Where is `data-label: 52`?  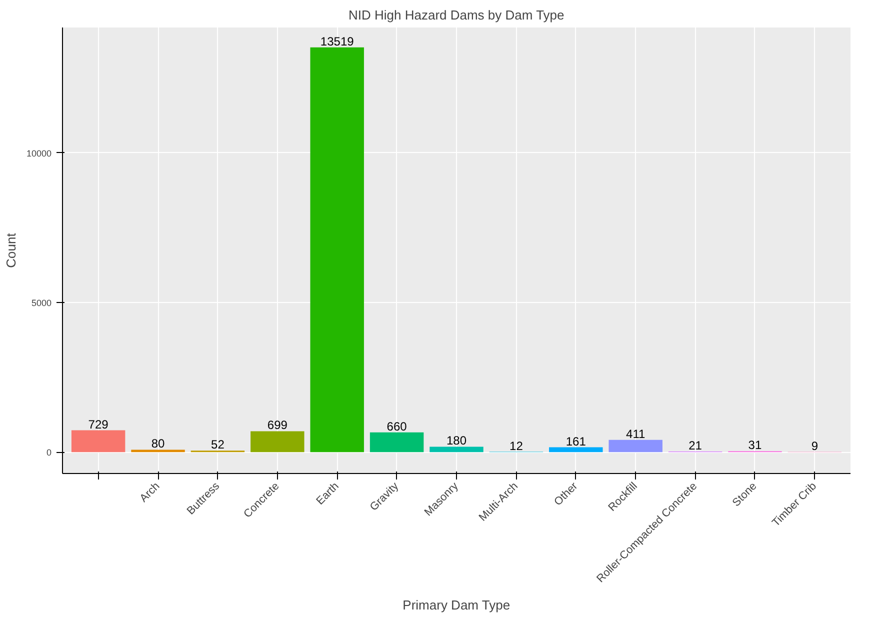
data-label: 52 is located at coordinates (218, 445).